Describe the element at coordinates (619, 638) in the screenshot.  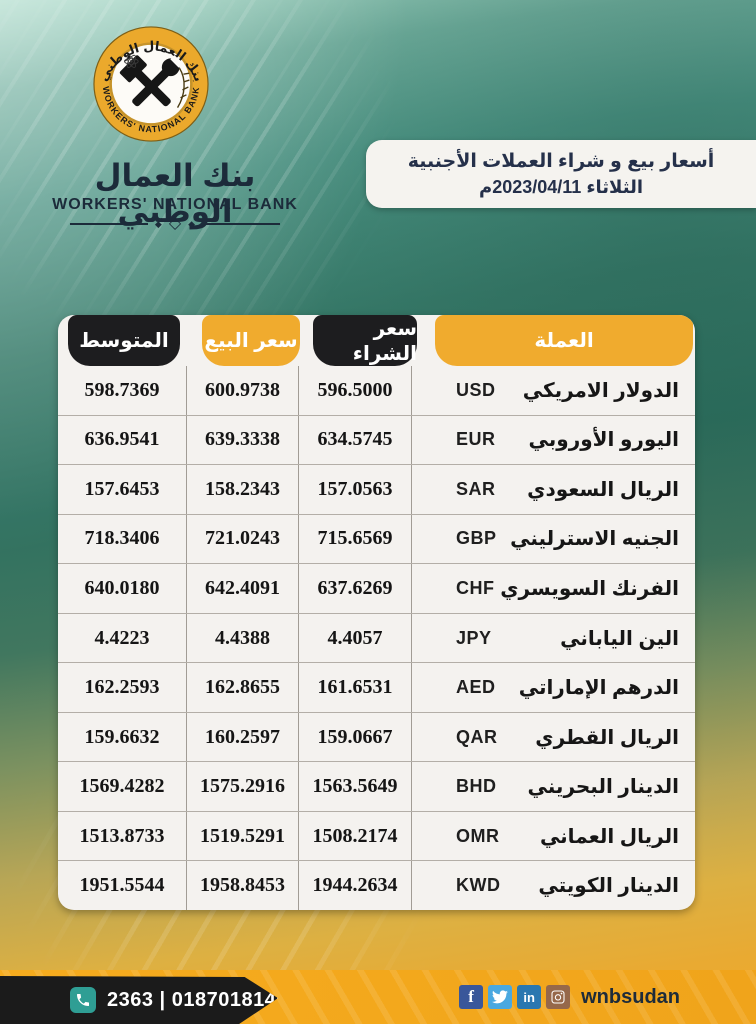
I see `currency-name: الين الياباني` at that location.